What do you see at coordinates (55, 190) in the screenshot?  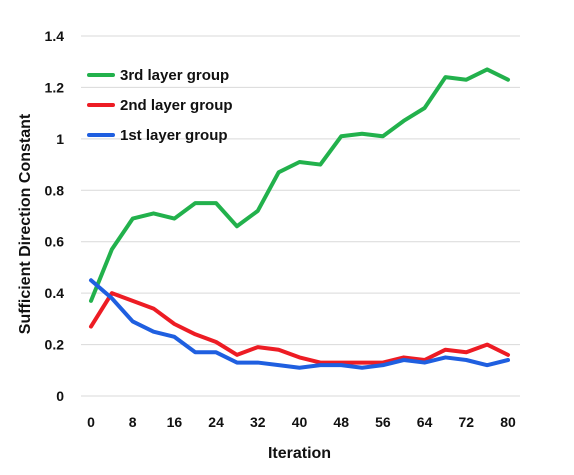 I see `y-tick-label: 0.8` at bounding box center [55, 190].